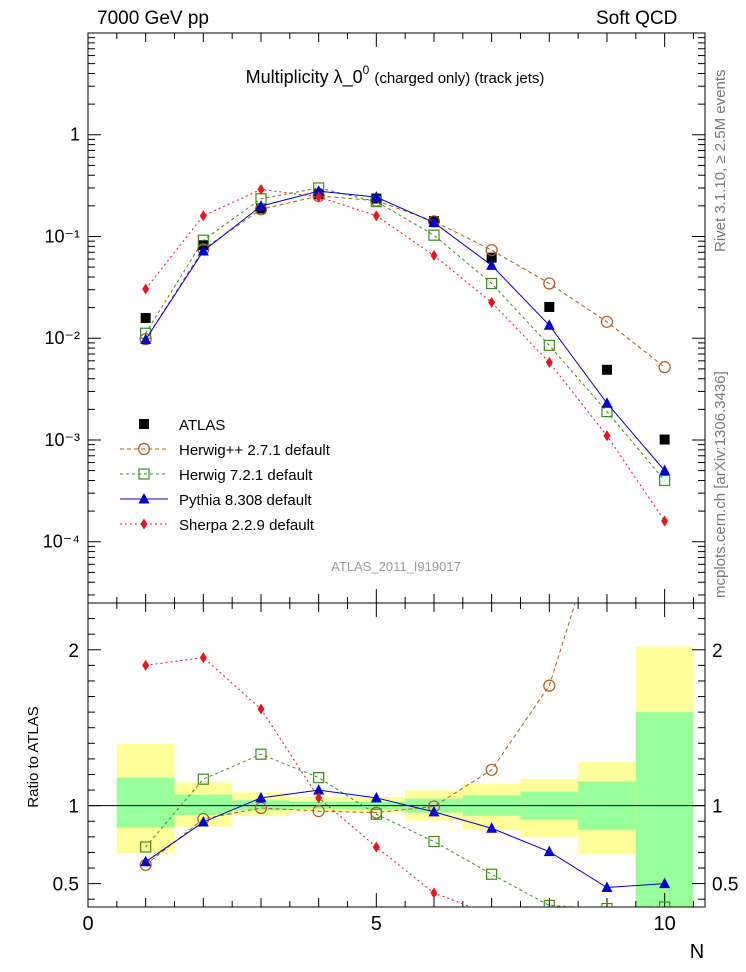  I want to click on header-left: 7000 GeV pp, so click(153, 18).